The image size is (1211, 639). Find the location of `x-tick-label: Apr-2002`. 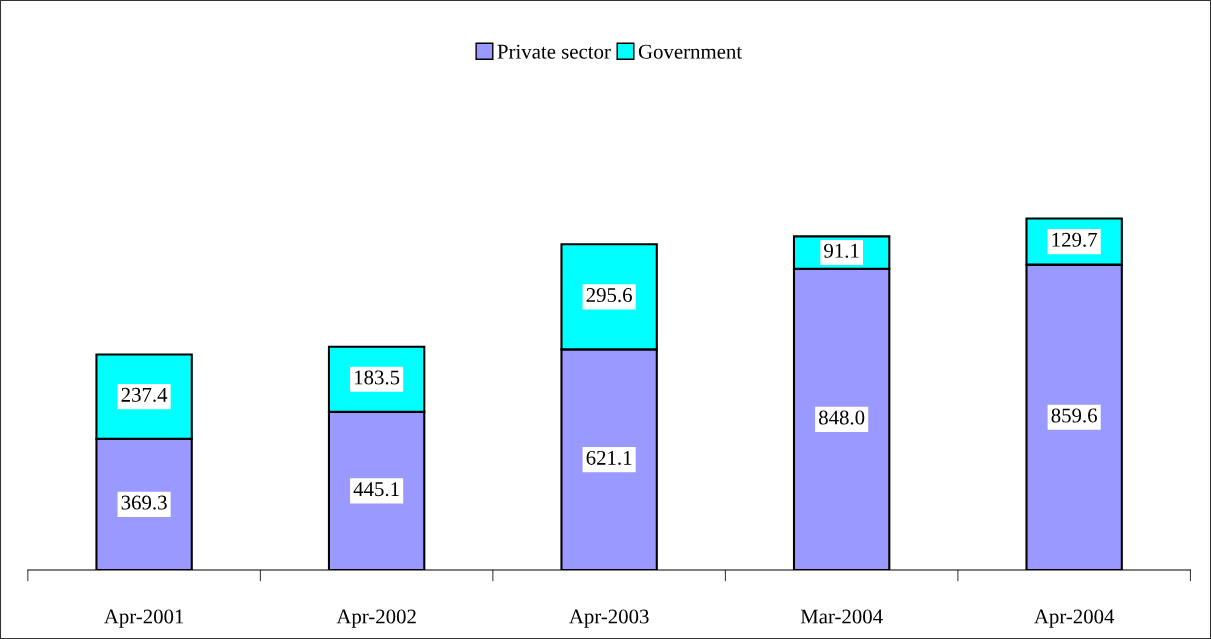

x-tick-label: Apr-2002 is located at coordinates (376, 618).